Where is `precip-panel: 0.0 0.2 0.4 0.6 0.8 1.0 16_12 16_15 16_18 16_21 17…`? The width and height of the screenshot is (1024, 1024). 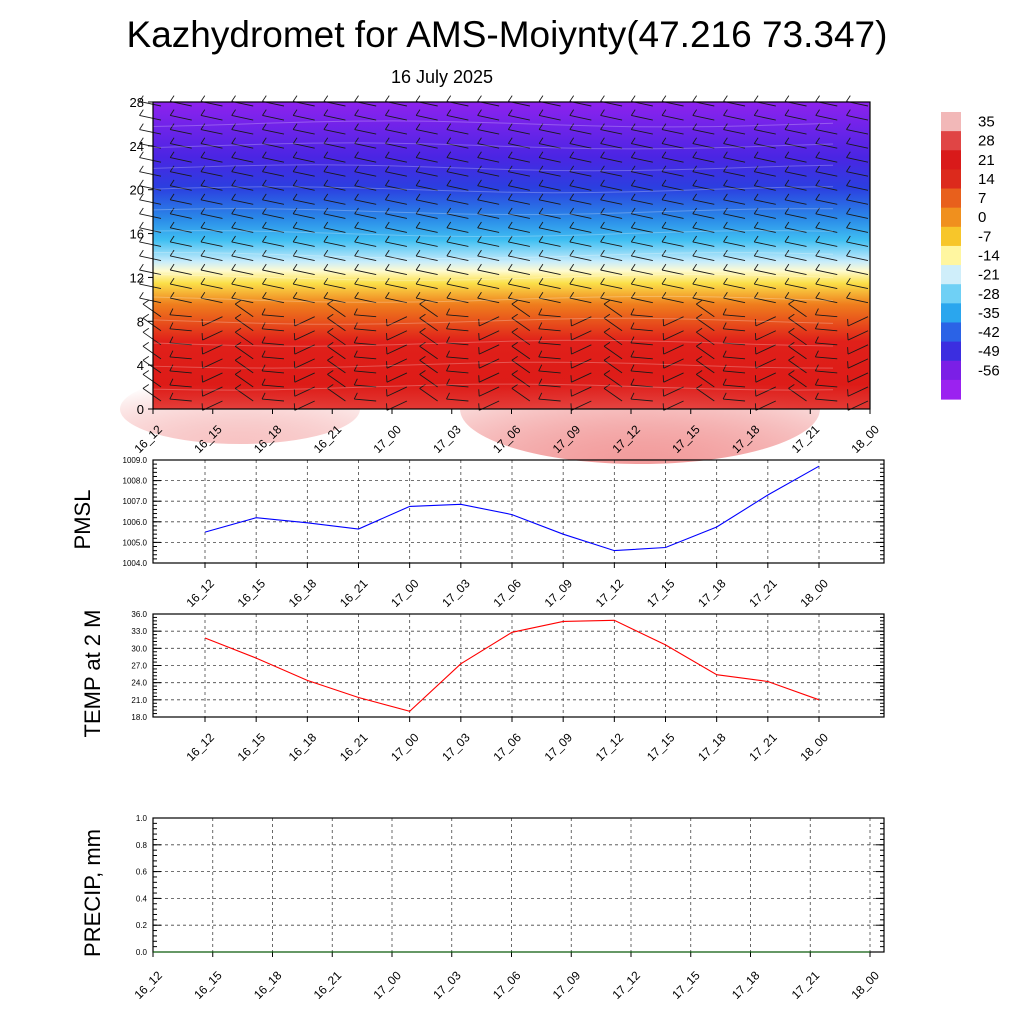 precip-panel: 0.0 0.2 0.4 0.6 0.8 1.0 16_12 16_15 16_18 16_21 17… is located at coordinates (482, 908).